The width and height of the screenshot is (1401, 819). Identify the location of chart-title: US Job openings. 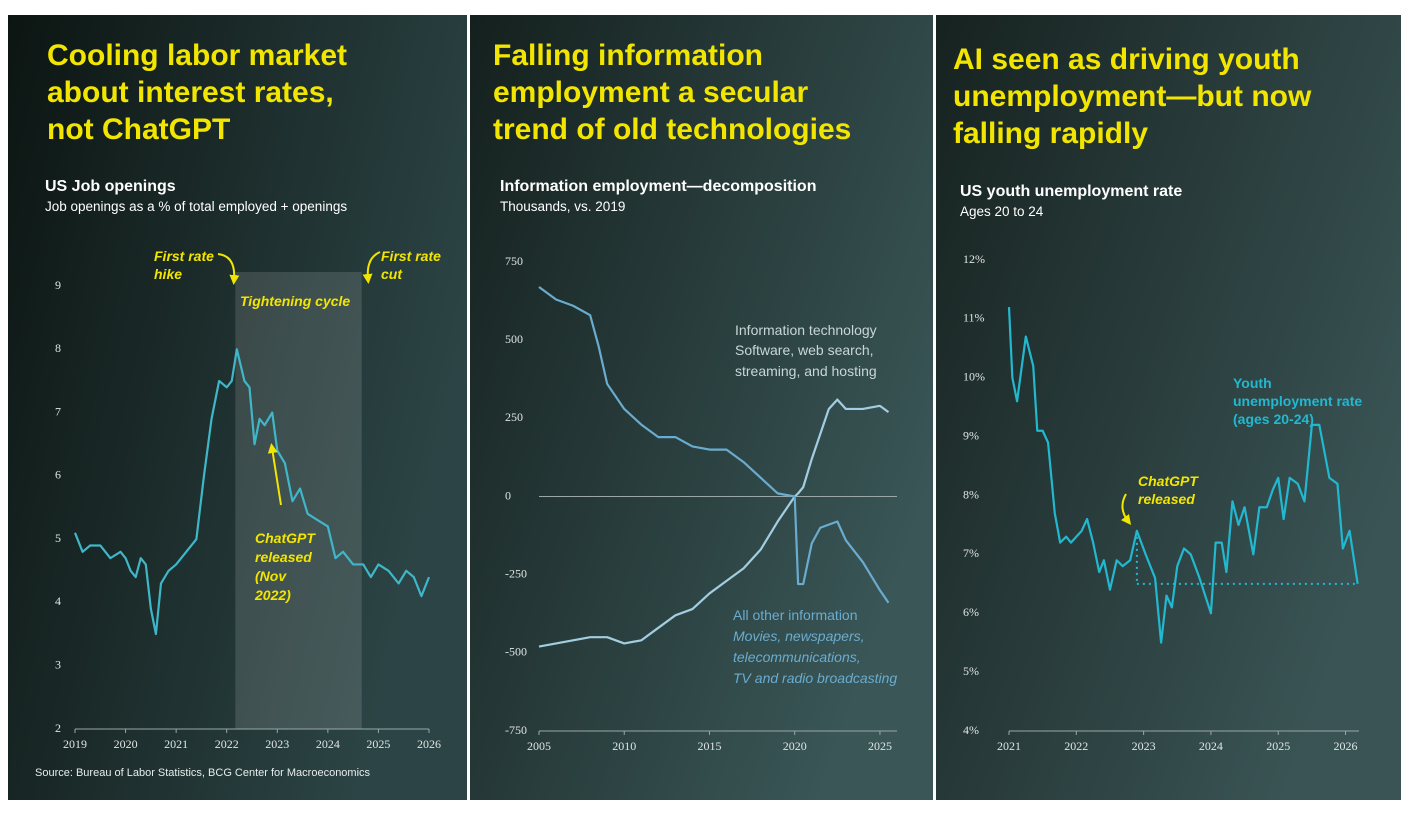
(110, 186).